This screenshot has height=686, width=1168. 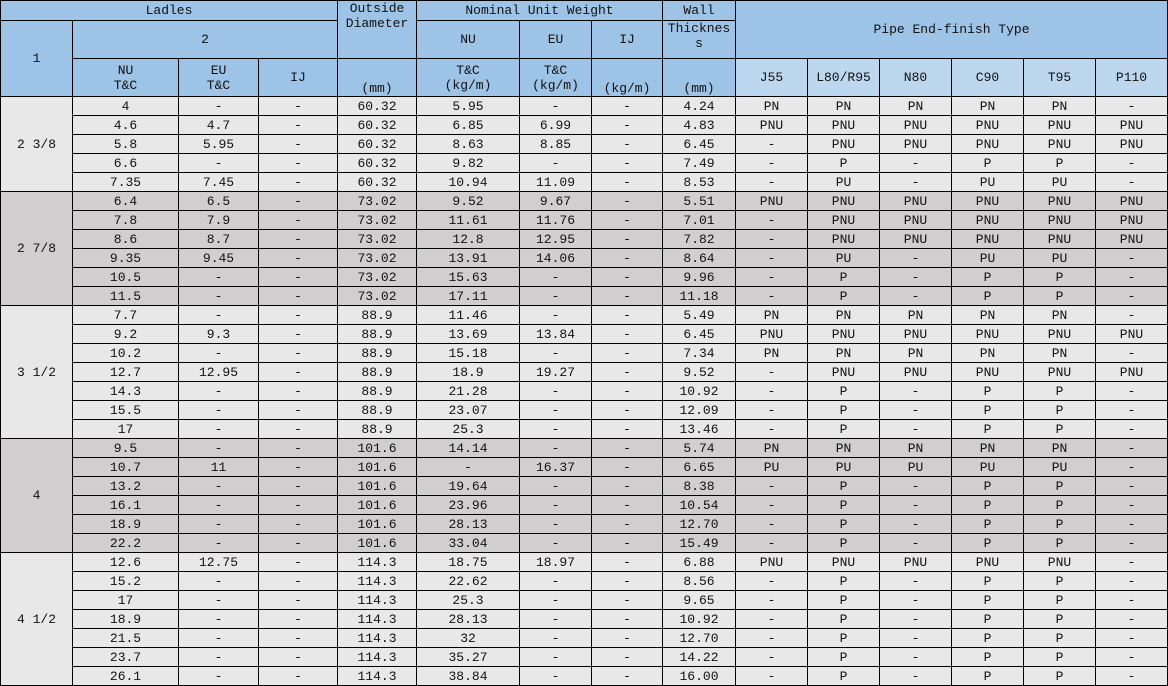 I want to click on cell-ladle-nu: 13.2, so click(x=125, y=486).